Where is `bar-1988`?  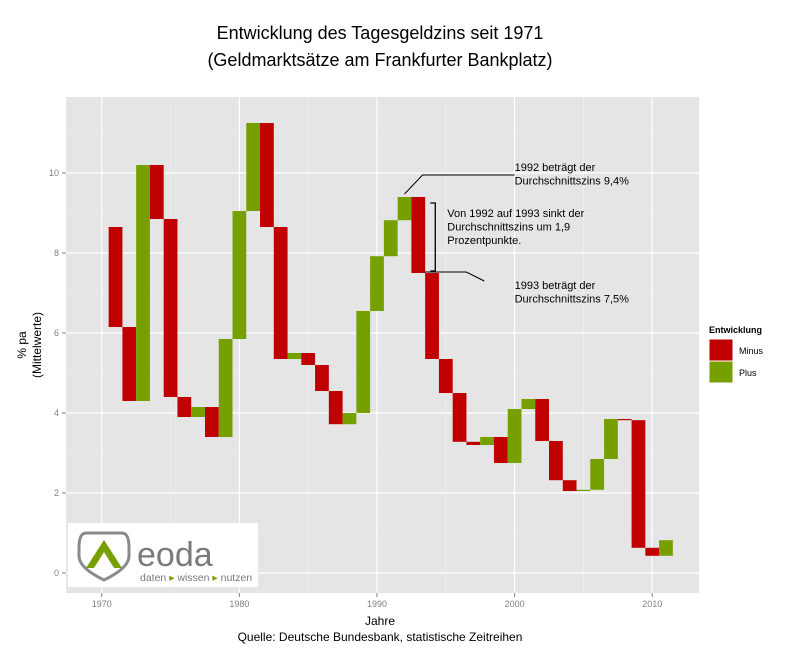
bar-1988 is located at coordinates (349, 419).